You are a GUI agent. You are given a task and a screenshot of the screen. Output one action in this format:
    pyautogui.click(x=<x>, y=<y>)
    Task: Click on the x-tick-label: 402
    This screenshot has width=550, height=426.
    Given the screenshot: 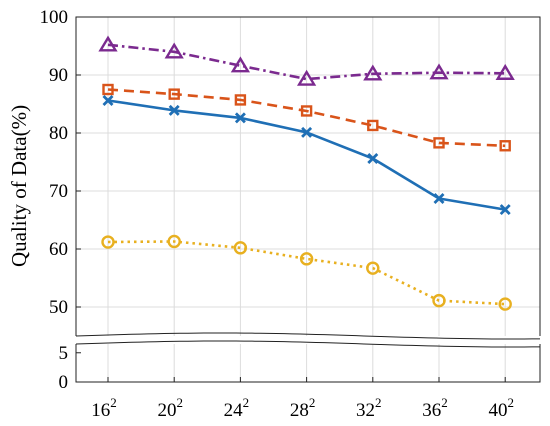 What is the action you would take?
    pyautogui.click(x=501, y=408)
    